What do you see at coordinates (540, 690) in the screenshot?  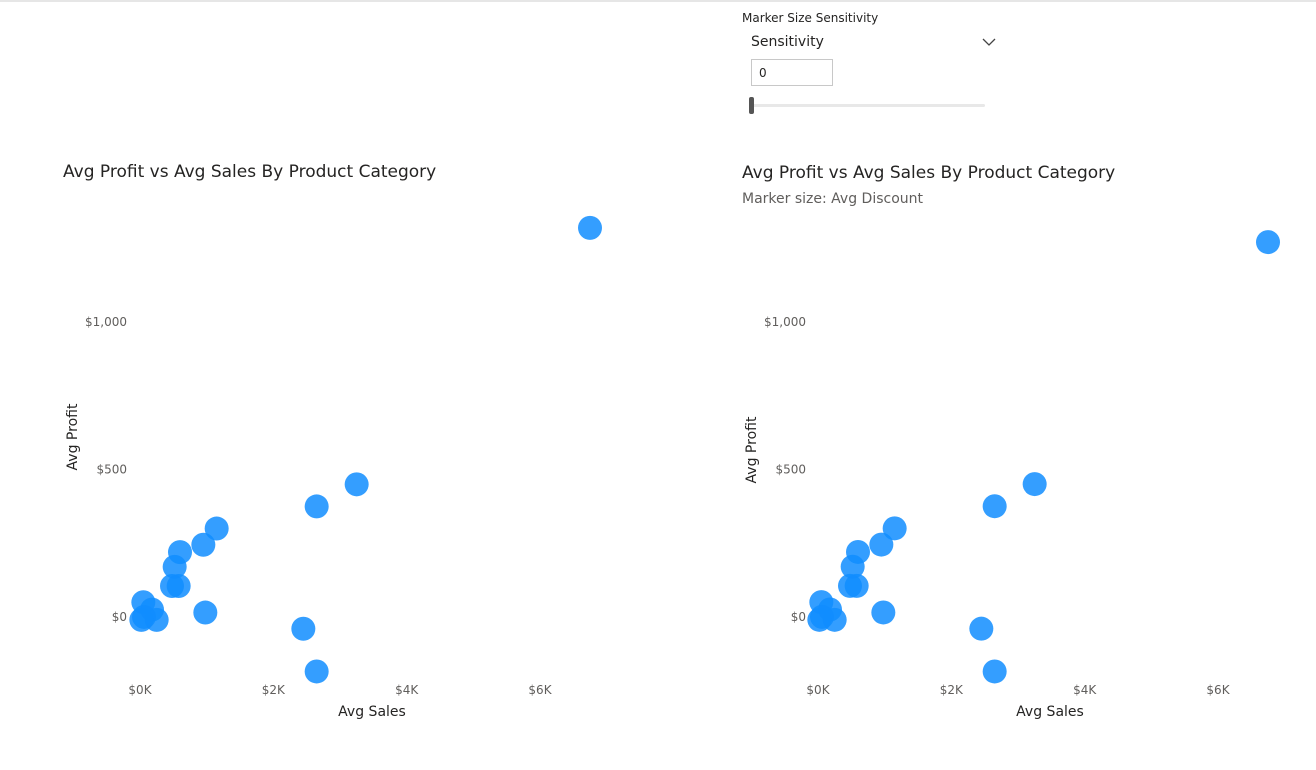 I see `left-x-tick-label: $6K` at bounding box center [540, 690].